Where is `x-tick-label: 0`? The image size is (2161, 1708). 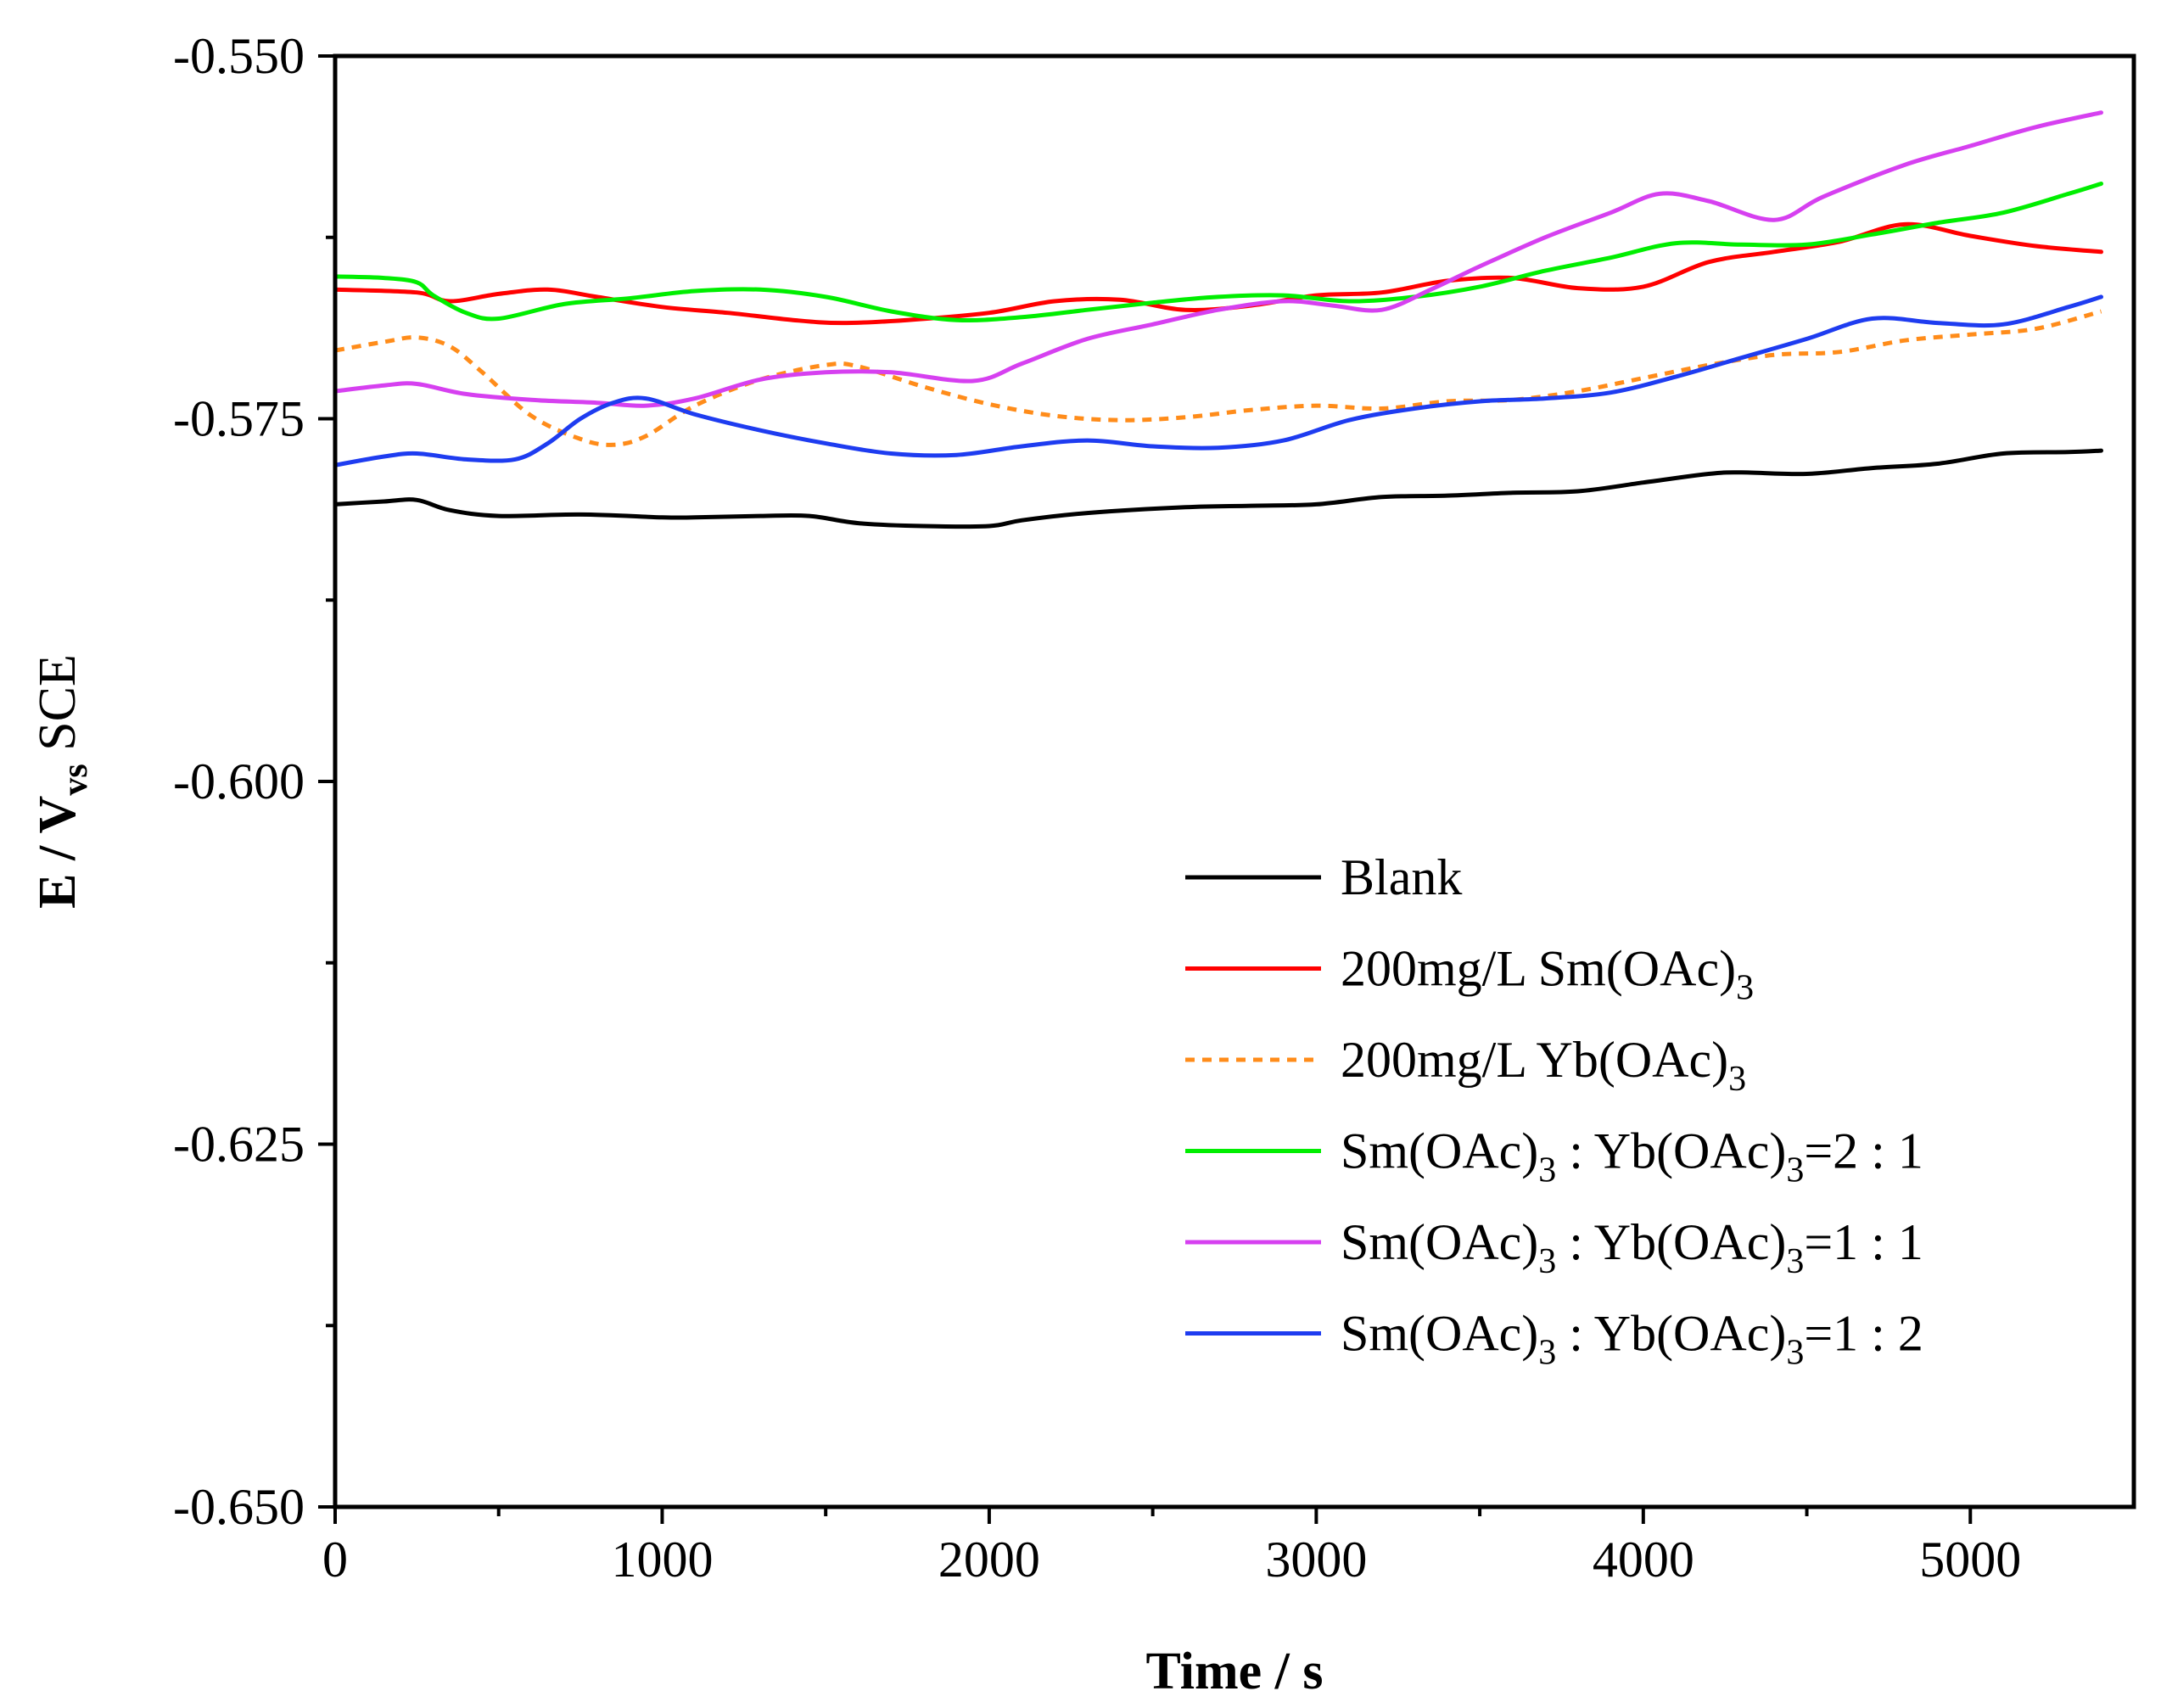 x-tick-label: 0 is located at coordinates (335, 1560).